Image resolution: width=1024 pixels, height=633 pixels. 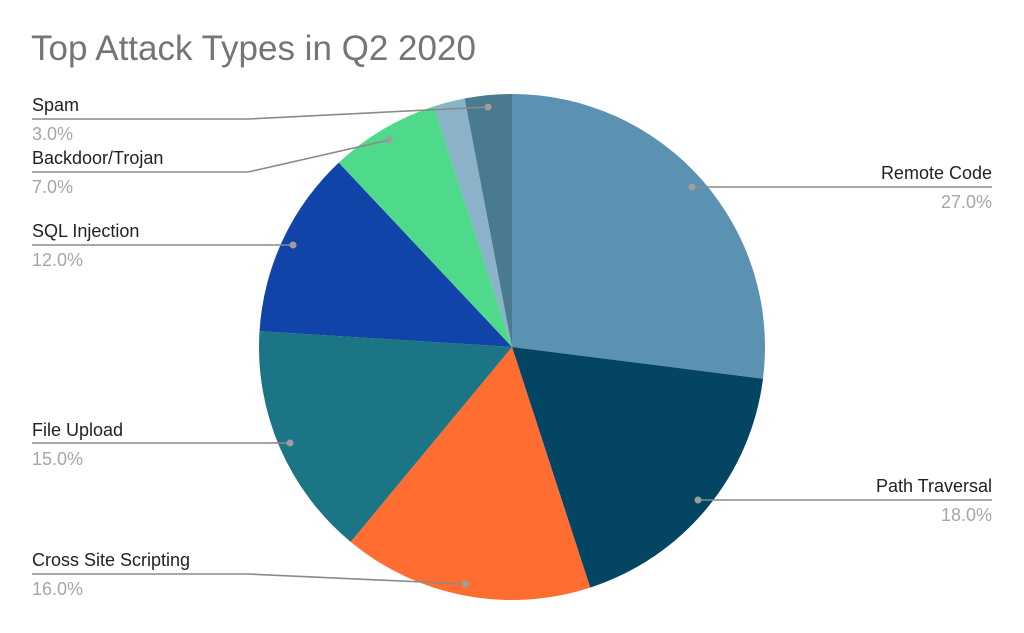 What do you see at coordinates (488, 220) in the screenshot?
I see `slice-spam` at bounding box center [488, 220].